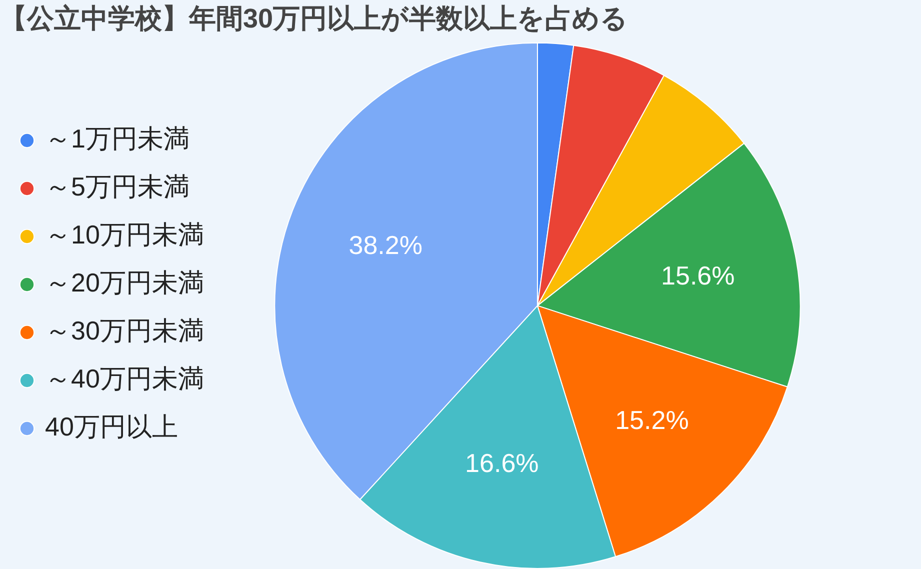 Image resolution: width=921 pixels, height=569 pixels. Describe the element at coordinates (652, 419) in the screenshot. I see `data-label: 15.2%` at that location.